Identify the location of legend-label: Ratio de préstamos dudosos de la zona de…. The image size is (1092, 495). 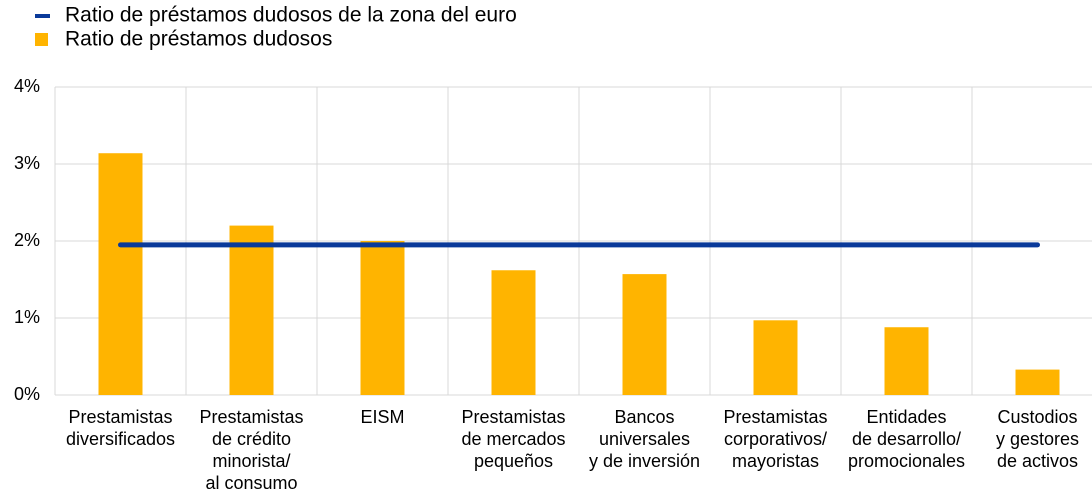
(291, 15).